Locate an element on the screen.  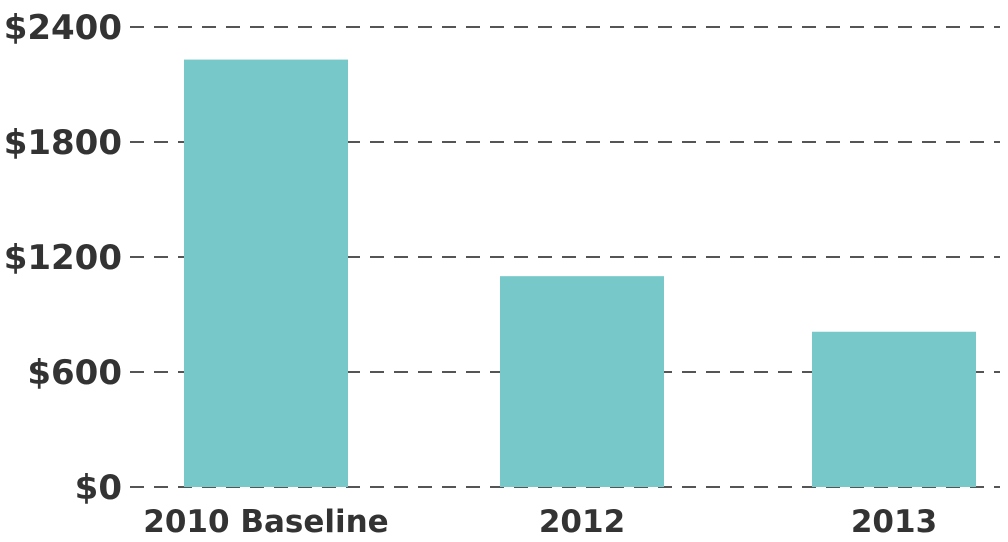
x-category-label: 2013 is located at coordinates (894, 522).